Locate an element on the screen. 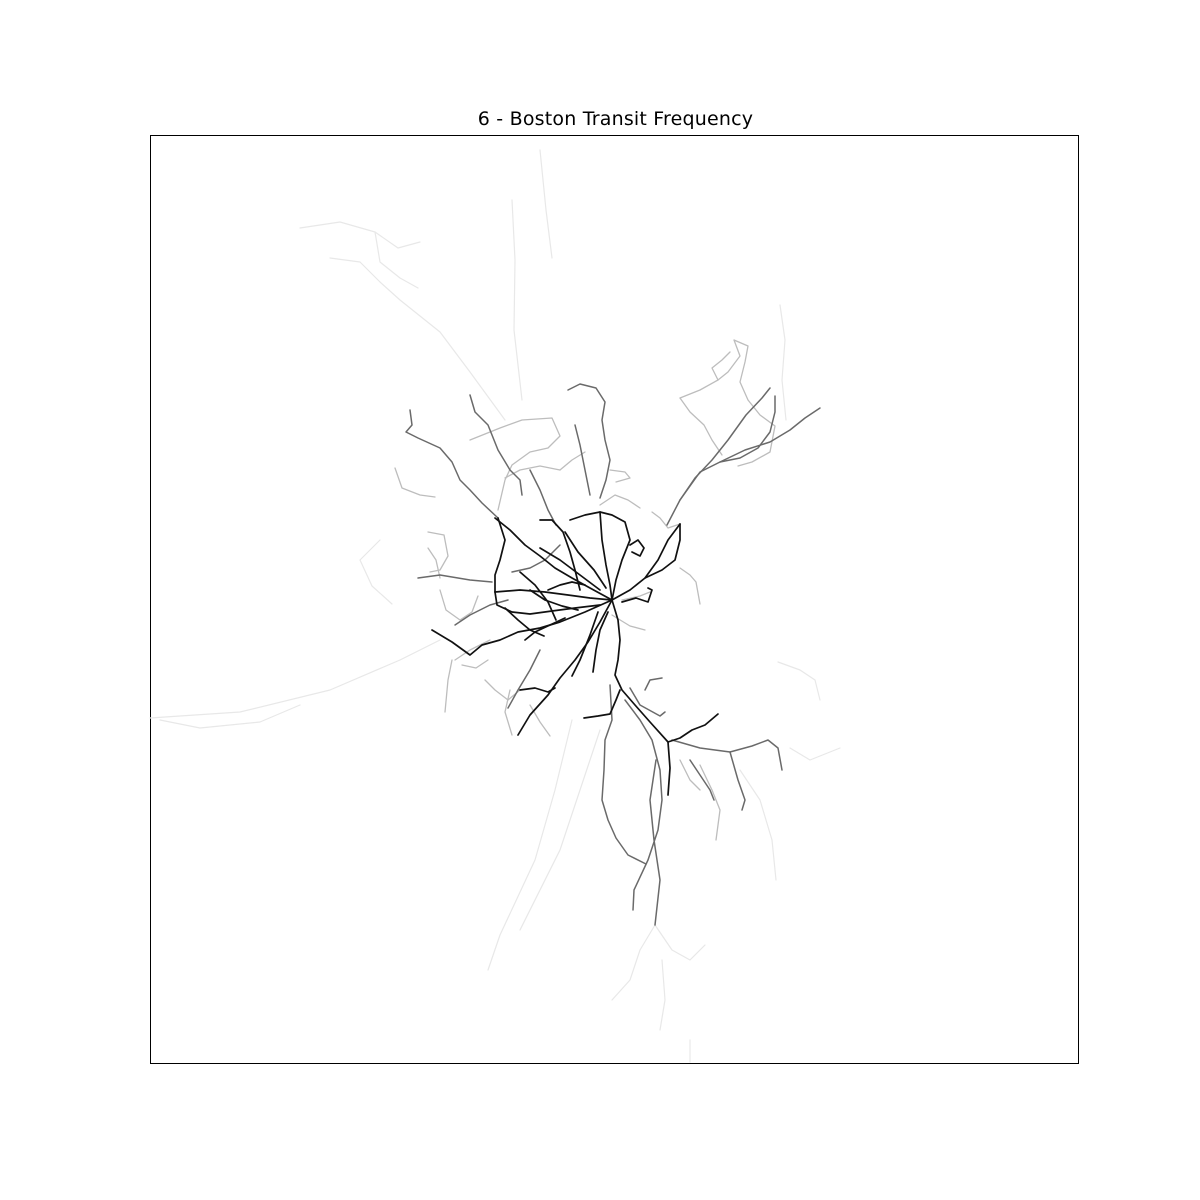  routes-high-frequency is located at coordinates (575, 653).